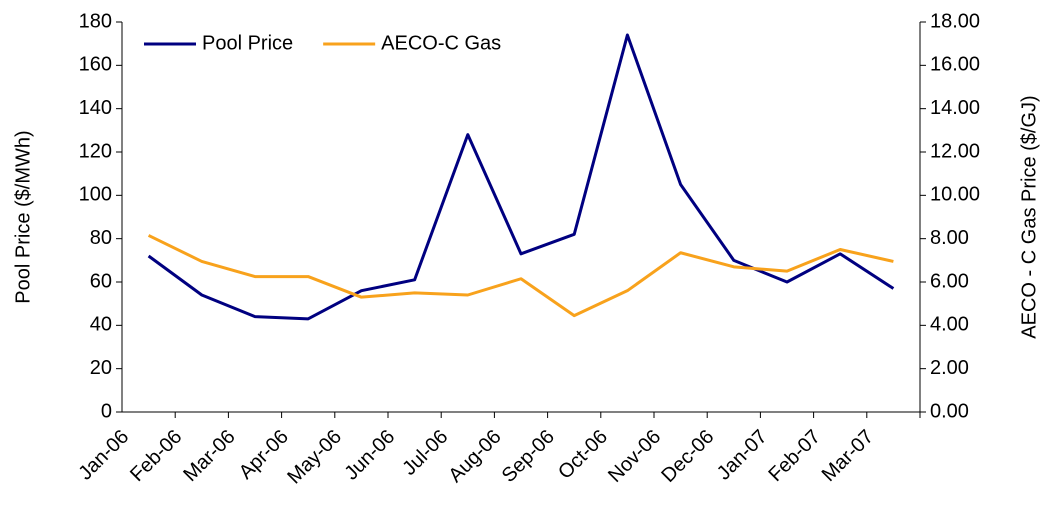 The height and width of the screenshot is (516, 1047). What do you see at coordinates (95, 108) in the screenshot?
I see `y-tick-label: 140` at bounding box center [95, 108].